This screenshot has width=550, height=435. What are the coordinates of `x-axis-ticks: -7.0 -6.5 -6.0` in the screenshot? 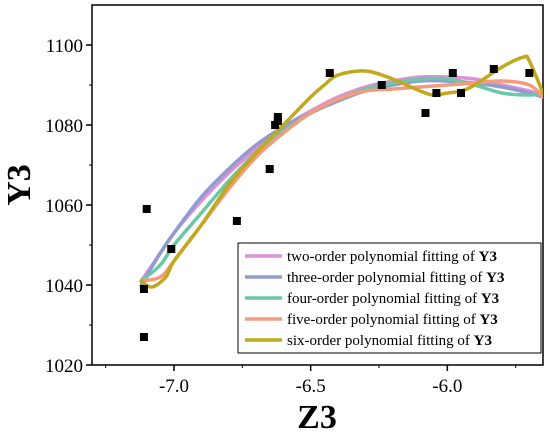 It's located at (311, 381).